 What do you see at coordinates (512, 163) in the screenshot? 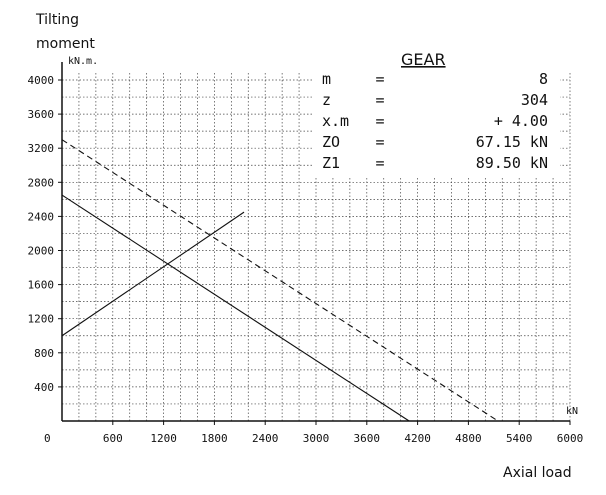
I see `gear-param-value: 89.50 kN` at bounding box center [512, 163].